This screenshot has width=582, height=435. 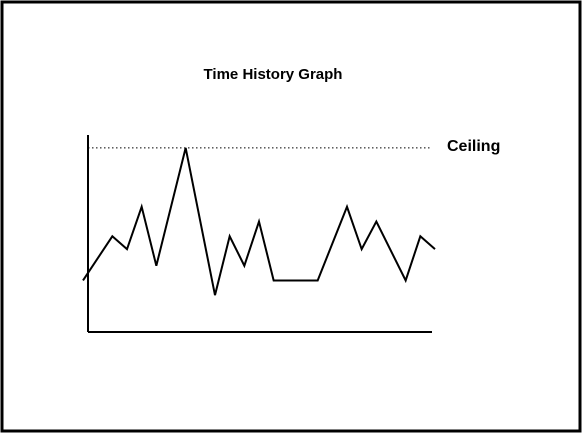 What do you see at coordinates (473, 146) in the screenshot?
I see `ceiling-label: Ceiling` at bounding box center [473, 146].